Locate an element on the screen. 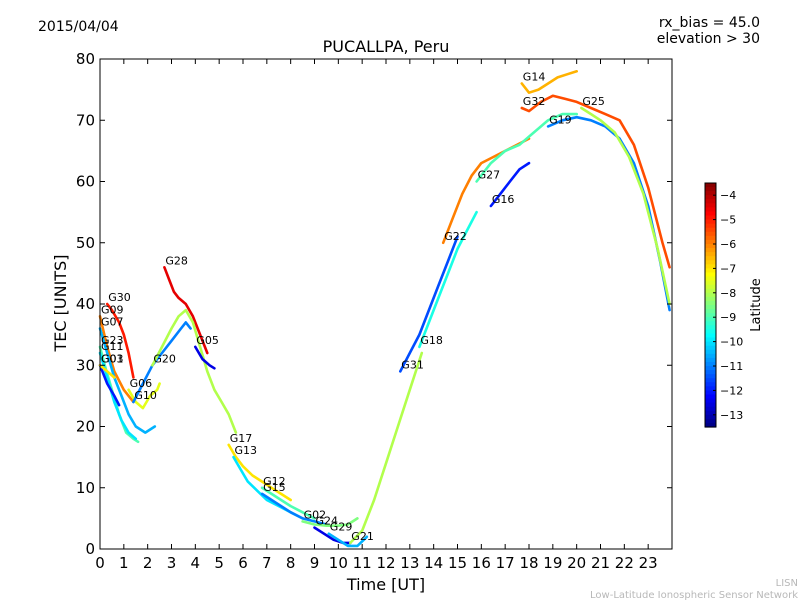 The height and width of the screenshot is (600, 800). x-tick-label: 15 is located at coordinates (457, 563).